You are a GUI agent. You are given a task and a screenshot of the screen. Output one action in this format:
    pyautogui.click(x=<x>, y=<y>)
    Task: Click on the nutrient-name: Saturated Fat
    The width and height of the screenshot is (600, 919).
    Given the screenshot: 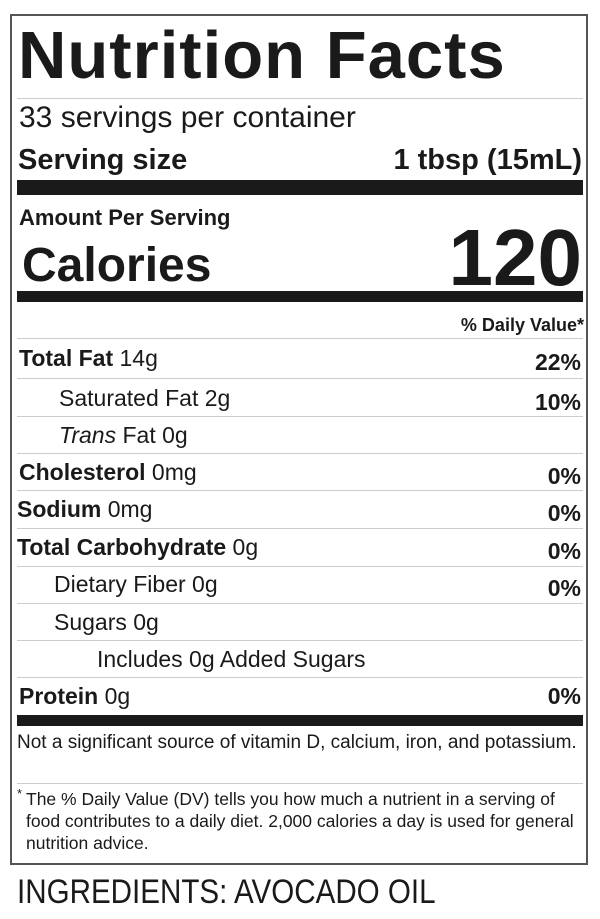 What is the action you would take?
    pyautogui.click(x=129, y=398)
    